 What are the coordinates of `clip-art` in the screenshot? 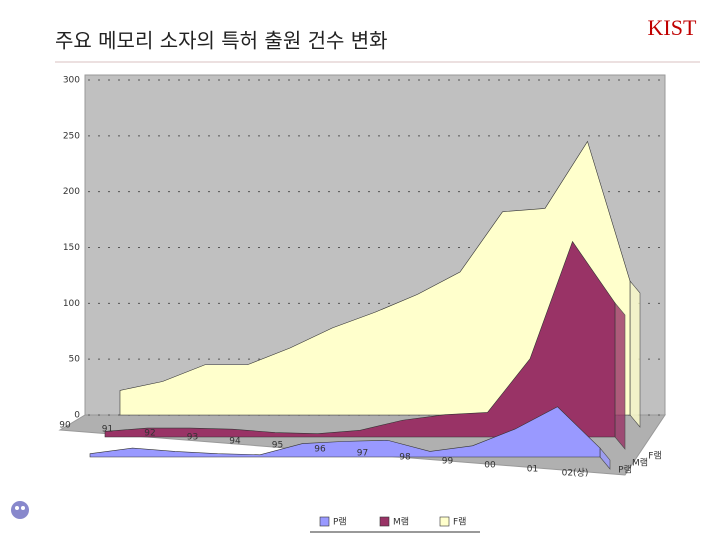 It's located at (20, 510).